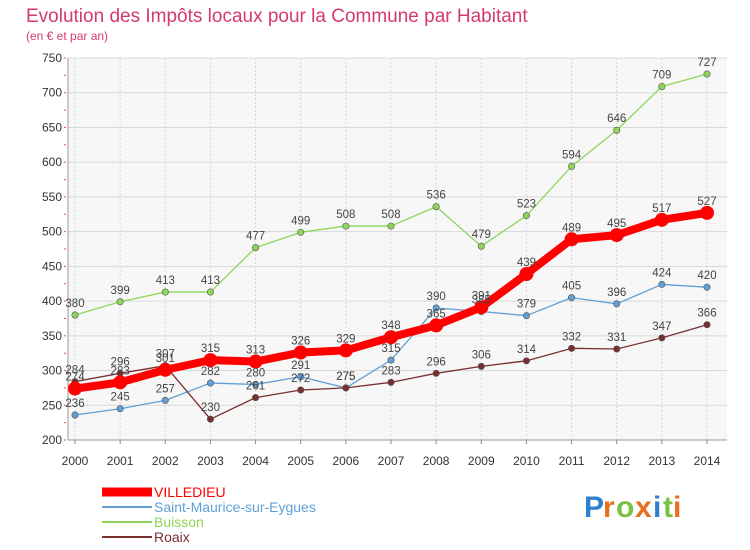  What do you see at coordinates (52, 301) in the screenshot?
I see `y-tick-label: 400` at bounding box center [52, 301].